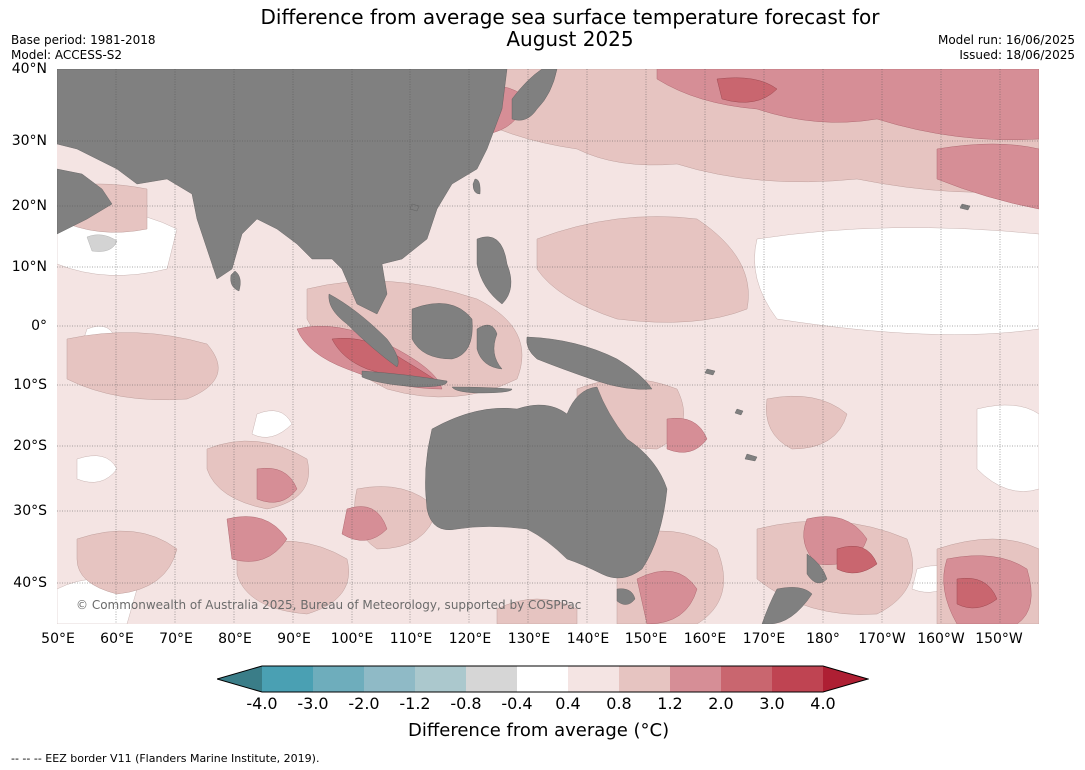  I want to click on lake-shape, so click(102, 243).